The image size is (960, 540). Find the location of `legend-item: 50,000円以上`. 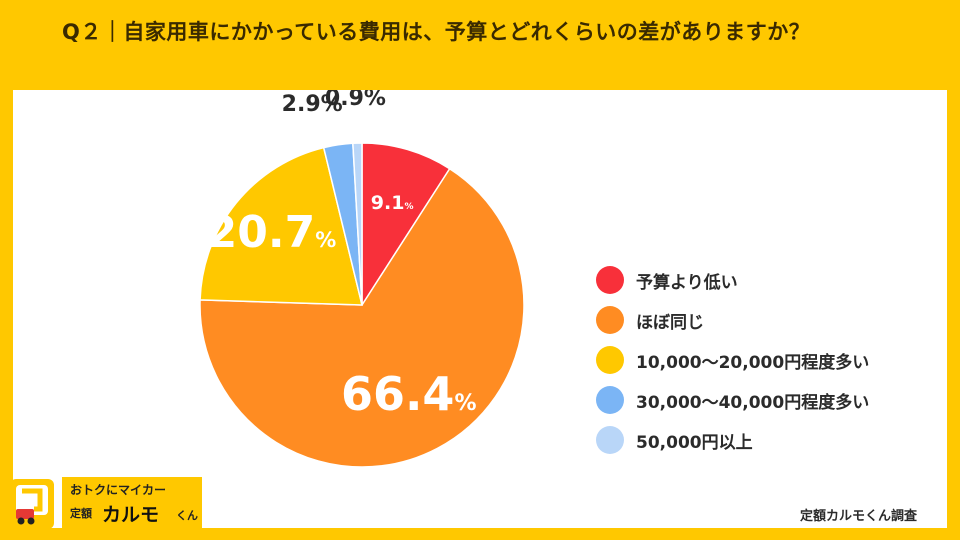

legend-item: 50,000円以上 is located at coordinates (732, 440).